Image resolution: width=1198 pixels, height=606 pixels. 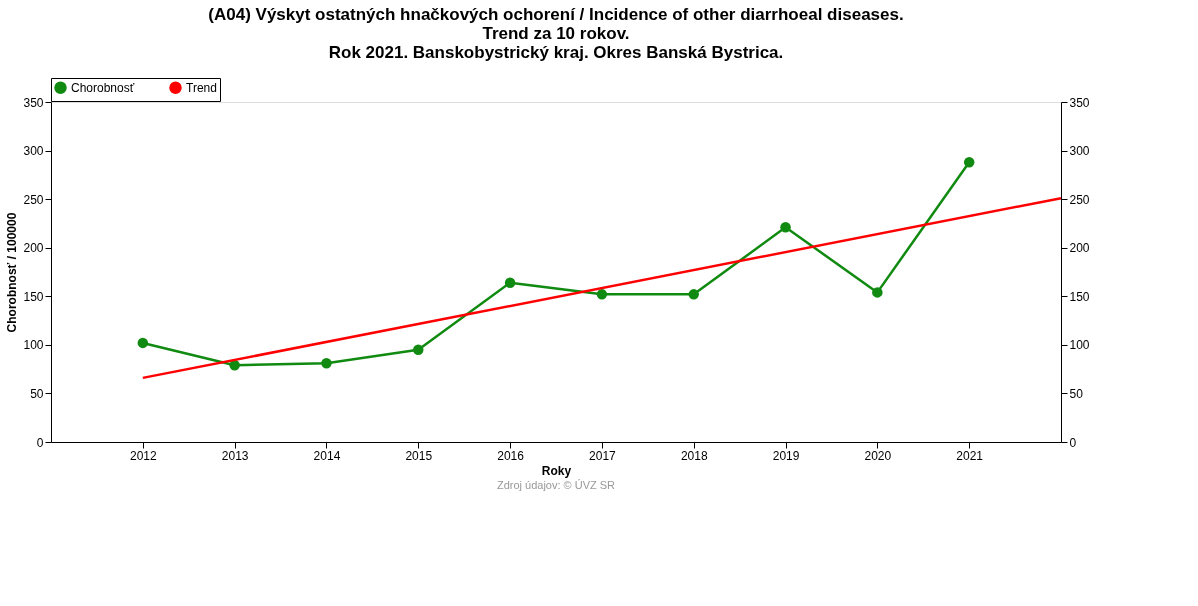 I want to click on x-tick-label: 2013, so click(x=235, y=455).